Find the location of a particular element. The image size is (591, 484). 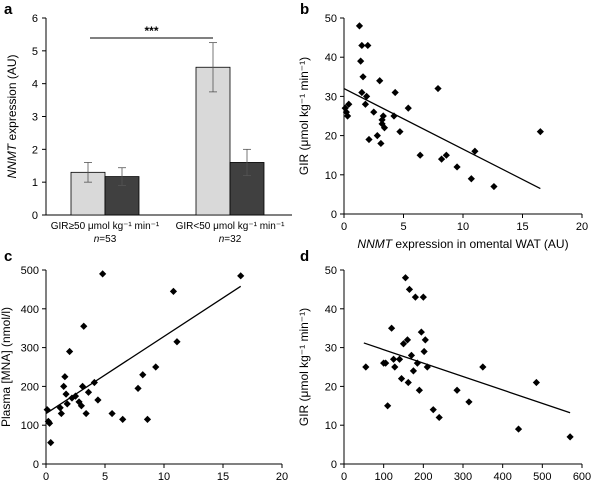

y-tick-label: 400 is located at coordinates (30, 310).